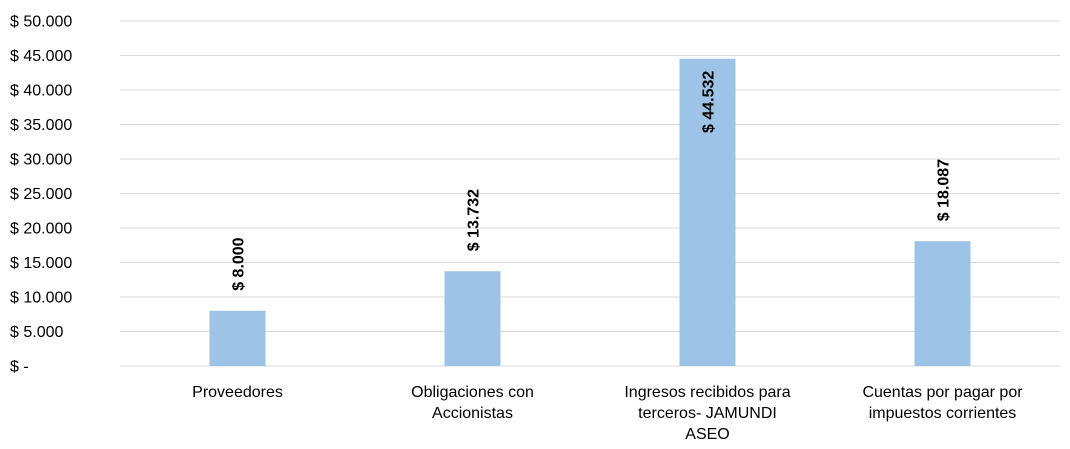  Describe the element at coordinates (41, 56) in the screenshot. I see `y-tick-label: $ 45.000` at that location.